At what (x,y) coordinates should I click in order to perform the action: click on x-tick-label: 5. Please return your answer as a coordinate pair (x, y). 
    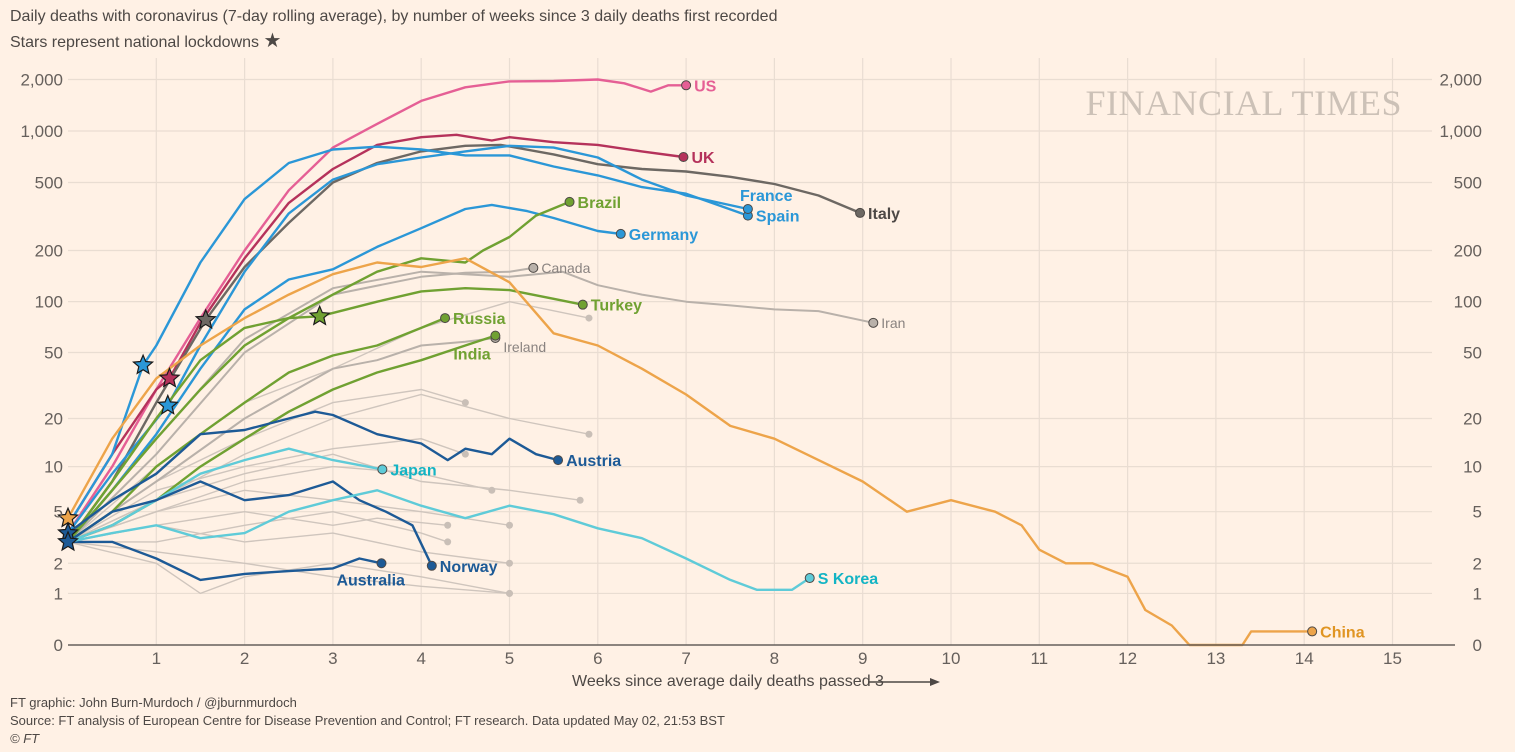
    Looking at the image, I should click on (509, 658).